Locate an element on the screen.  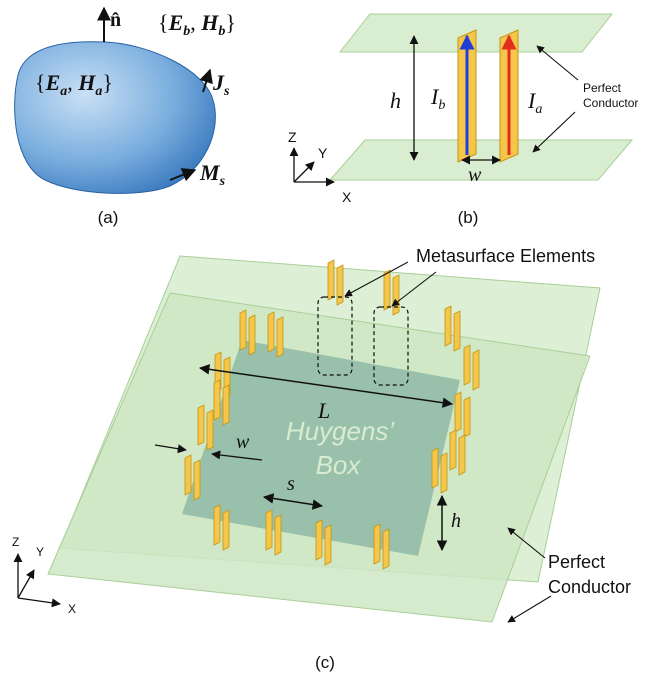
s-dimension-arrow is located at coordinates (293, 501).